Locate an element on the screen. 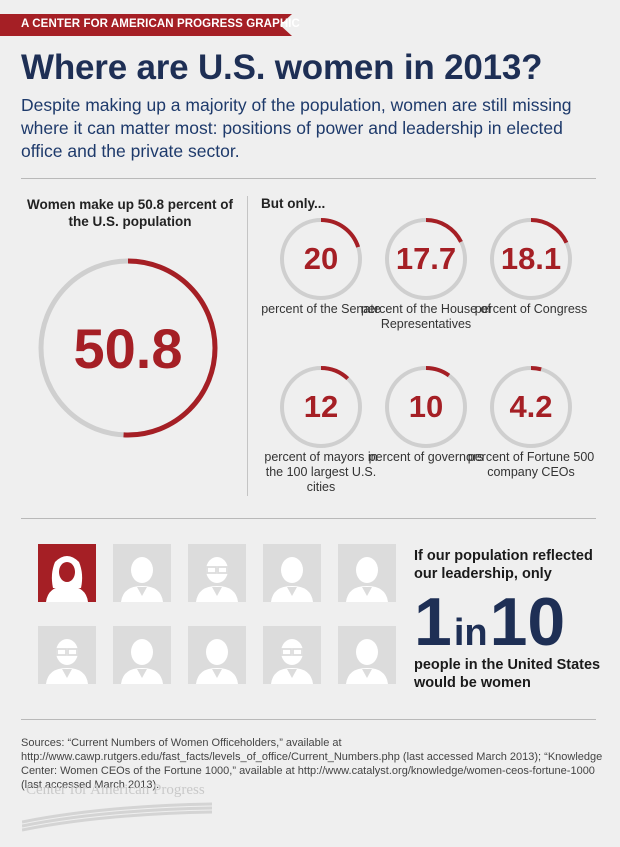  population-ring-arc is located at coordinates (128, 348).